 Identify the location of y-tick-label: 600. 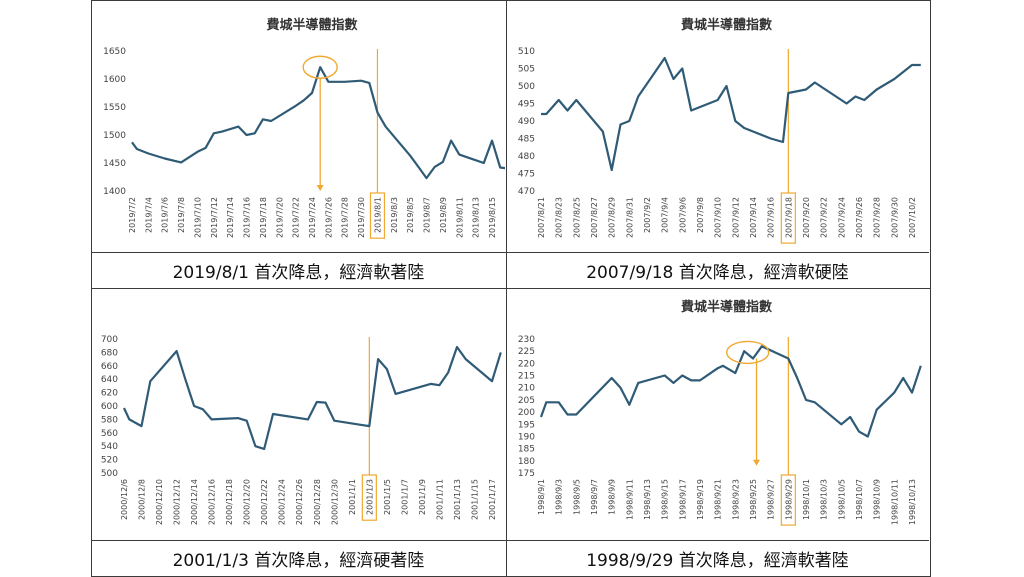
(109, 407).